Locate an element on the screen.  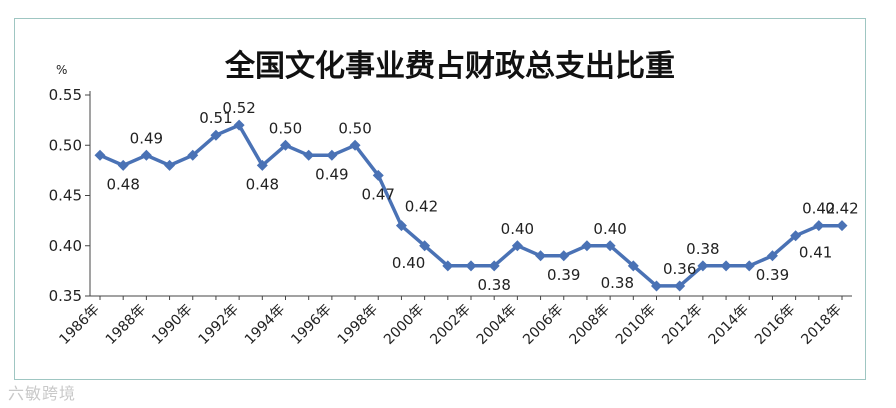
y-tick-label: 0.55 is located at coordinates (65, 95).